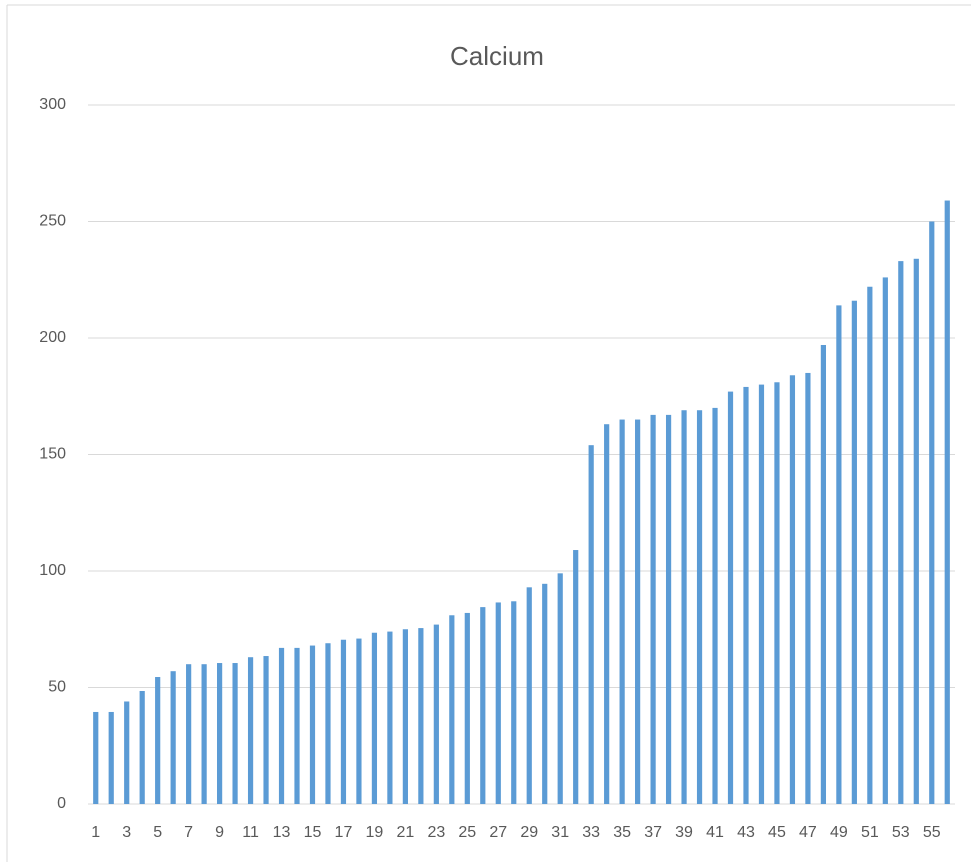  What do you see at coordinates (808, 832) in the screenshot?
I see `x-tick-label: 47` at bounding box center [808, 832].